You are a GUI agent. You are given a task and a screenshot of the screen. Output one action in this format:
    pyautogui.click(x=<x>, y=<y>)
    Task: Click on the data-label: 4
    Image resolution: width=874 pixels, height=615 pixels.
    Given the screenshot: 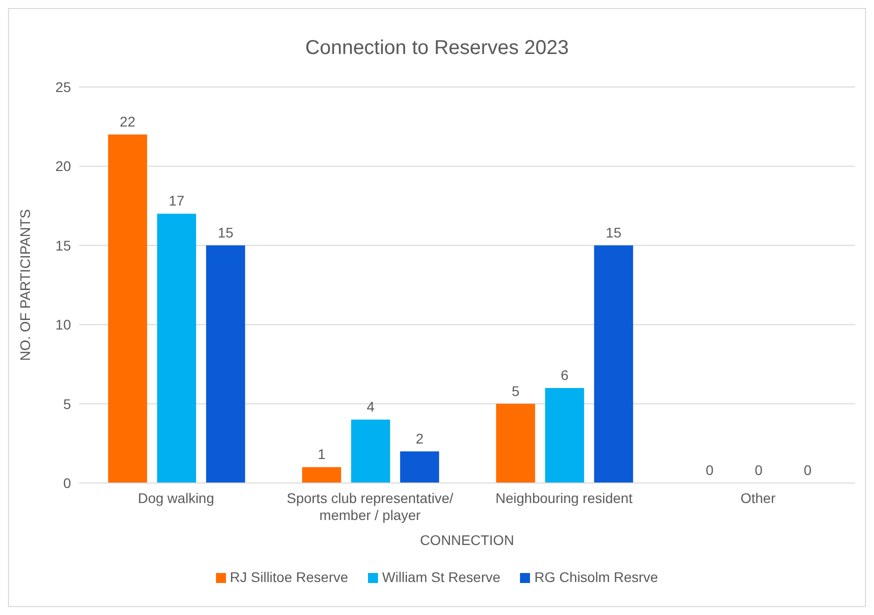 What is the action you would take?
    pyautogui.click(x=370, y=406)
    